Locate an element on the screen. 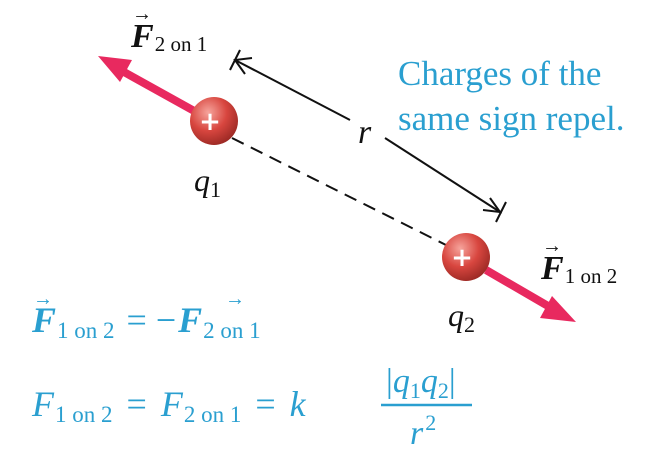 The image size is (662, 460). charge-q2: + is located at coordinates (466, 257).